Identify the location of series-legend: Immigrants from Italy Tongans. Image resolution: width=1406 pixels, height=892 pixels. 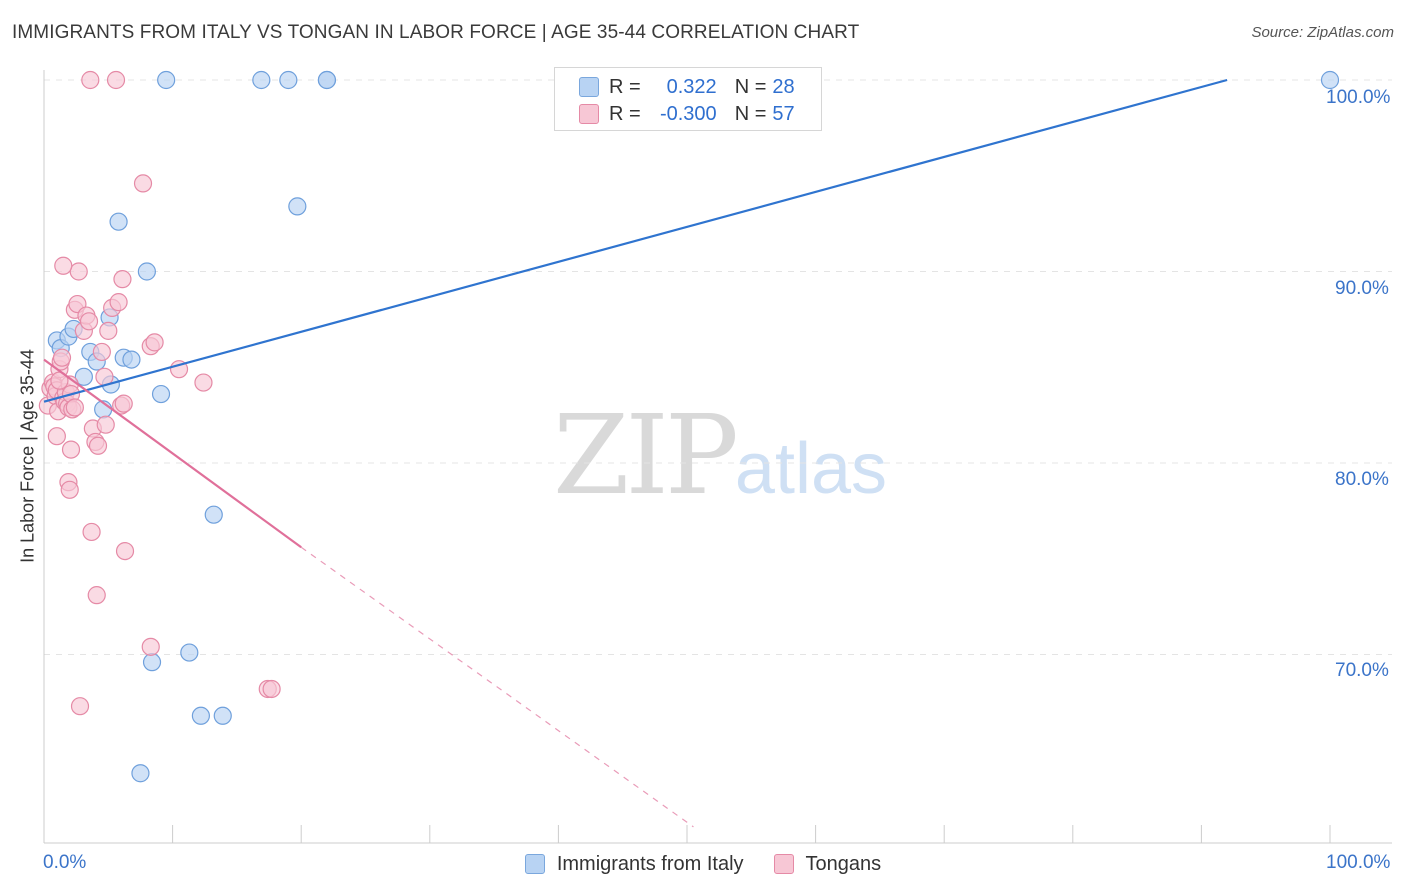
(703, 864).